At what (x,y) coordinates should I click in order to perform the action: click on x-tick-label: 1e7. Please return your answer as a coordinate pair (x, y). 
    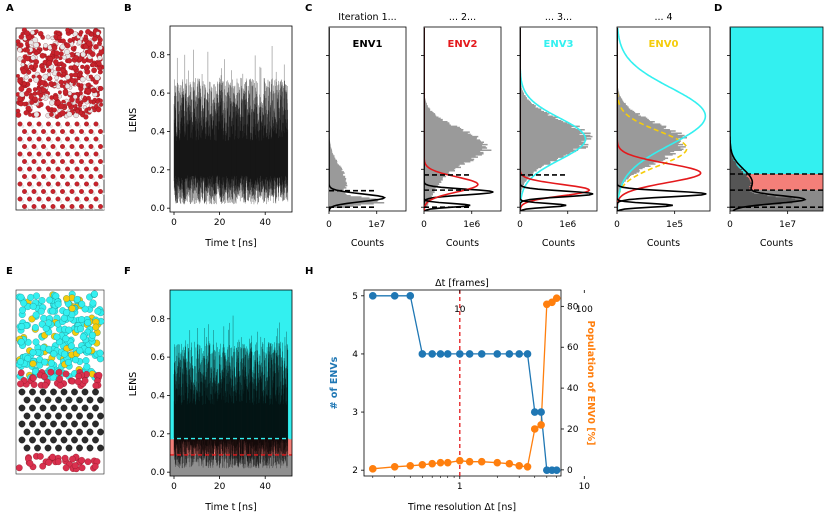
    Looking at the image, I should click on (787, 225).